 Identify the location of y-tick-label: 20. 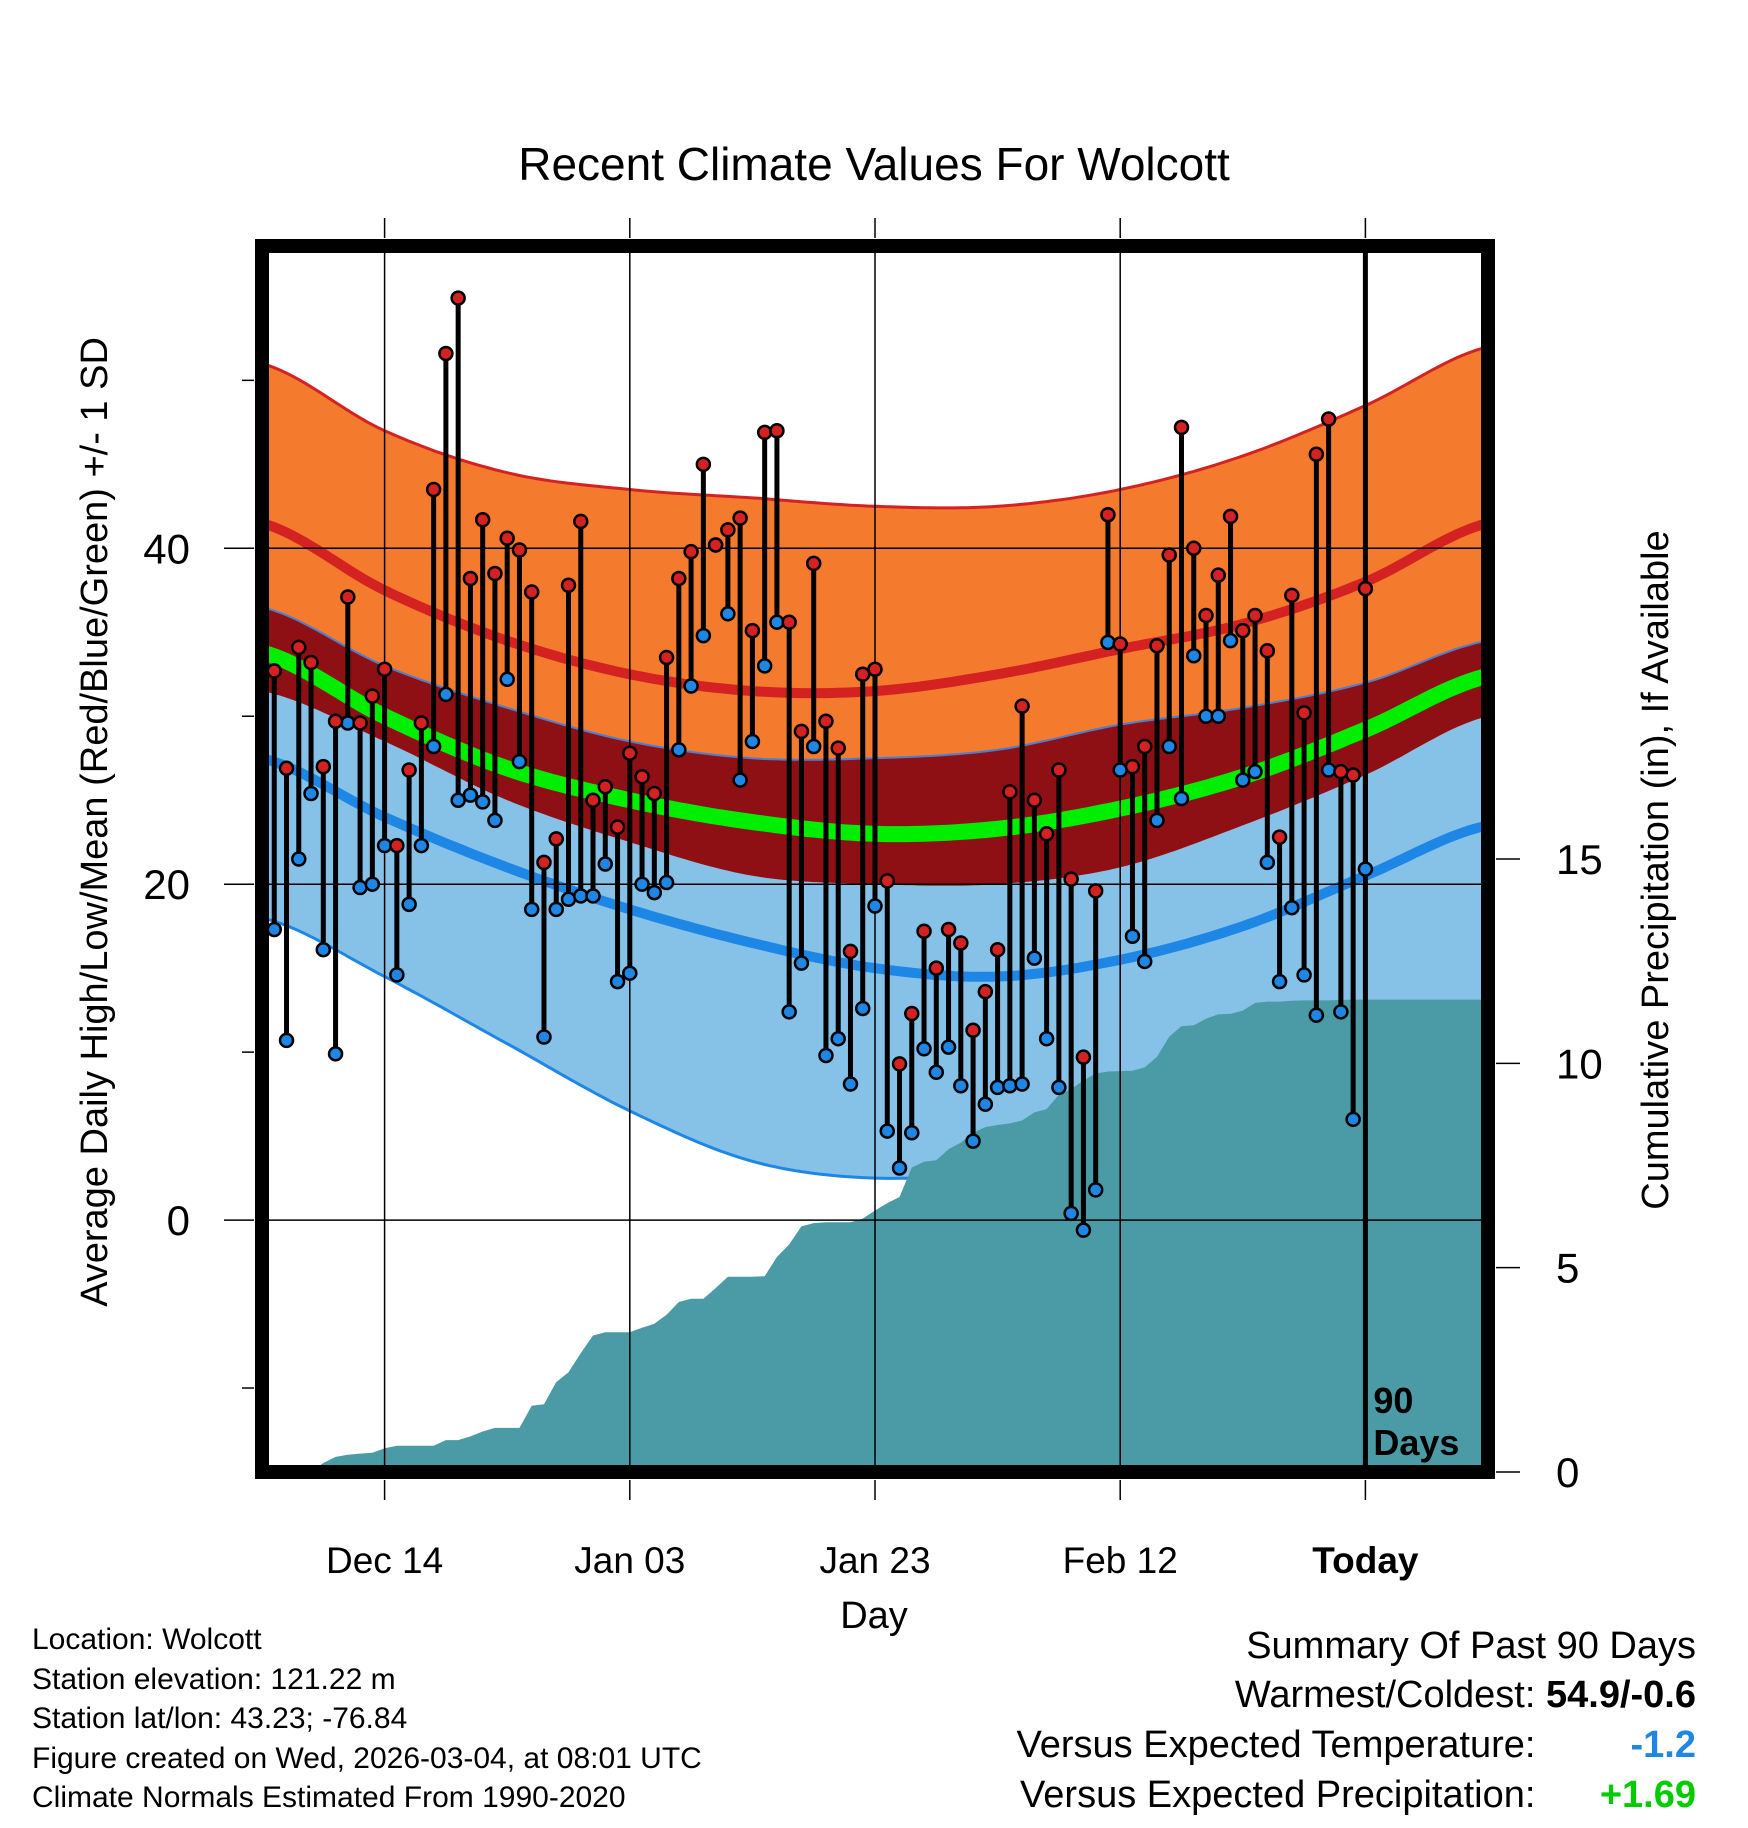
(166, 884).